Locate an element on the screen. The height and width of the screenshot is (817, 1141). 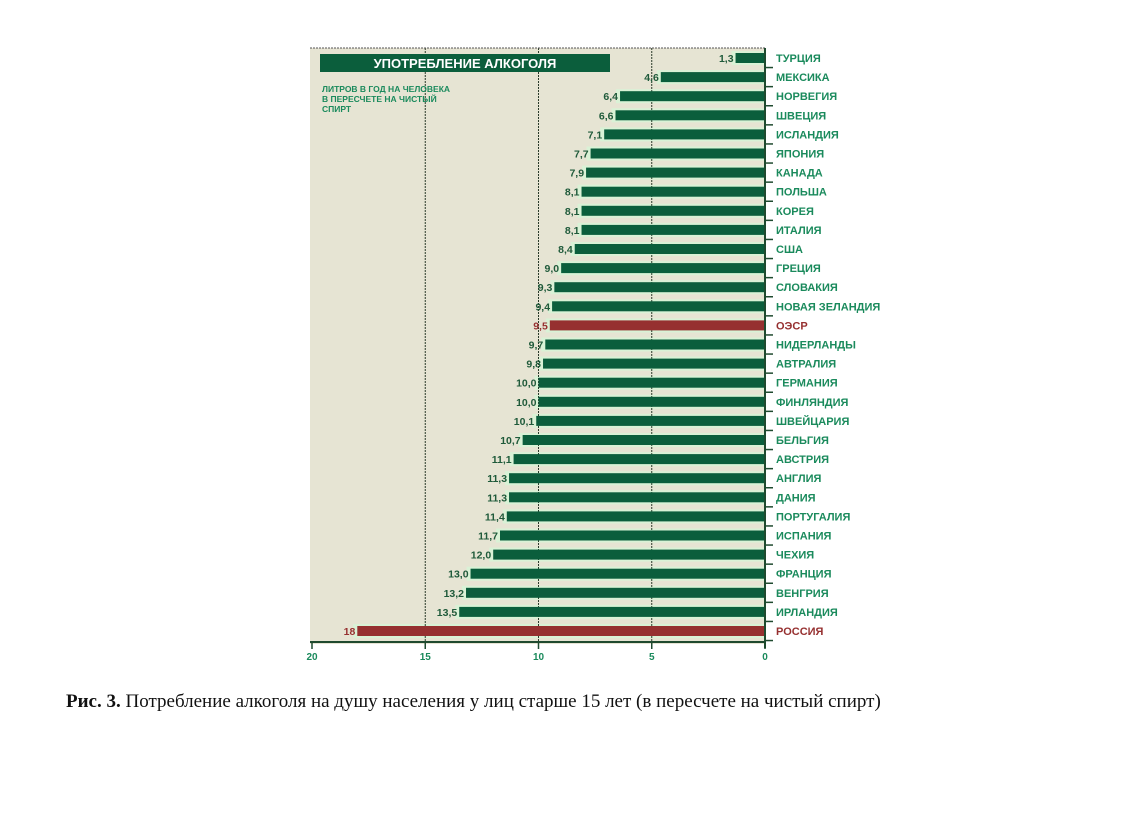
category-label: ФРАНЦИЯ is located at coordinates (804, 575).